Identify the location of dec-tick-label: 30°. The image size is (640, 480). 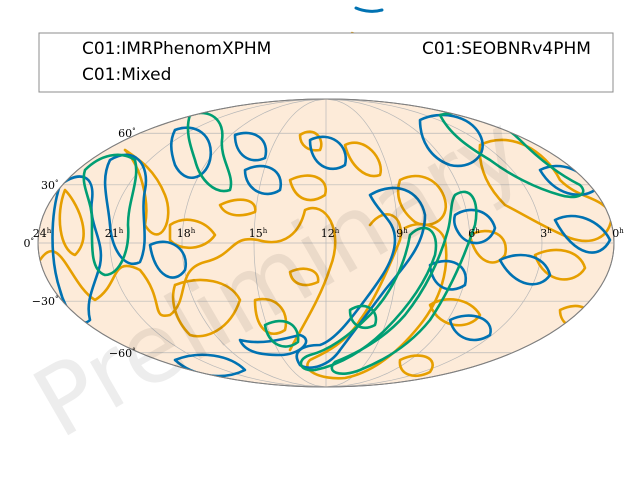
(50, 185).